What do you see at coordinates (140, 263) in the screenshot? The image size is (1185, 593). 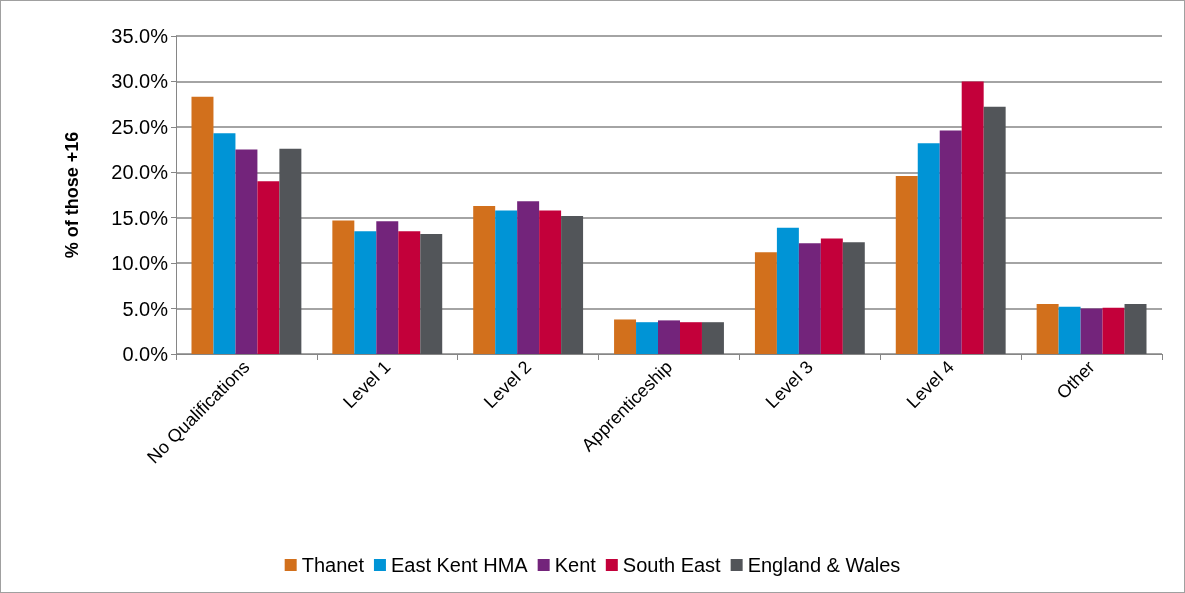 I see `y-tick-label: 10.0%` at bounding box center [140, 263].